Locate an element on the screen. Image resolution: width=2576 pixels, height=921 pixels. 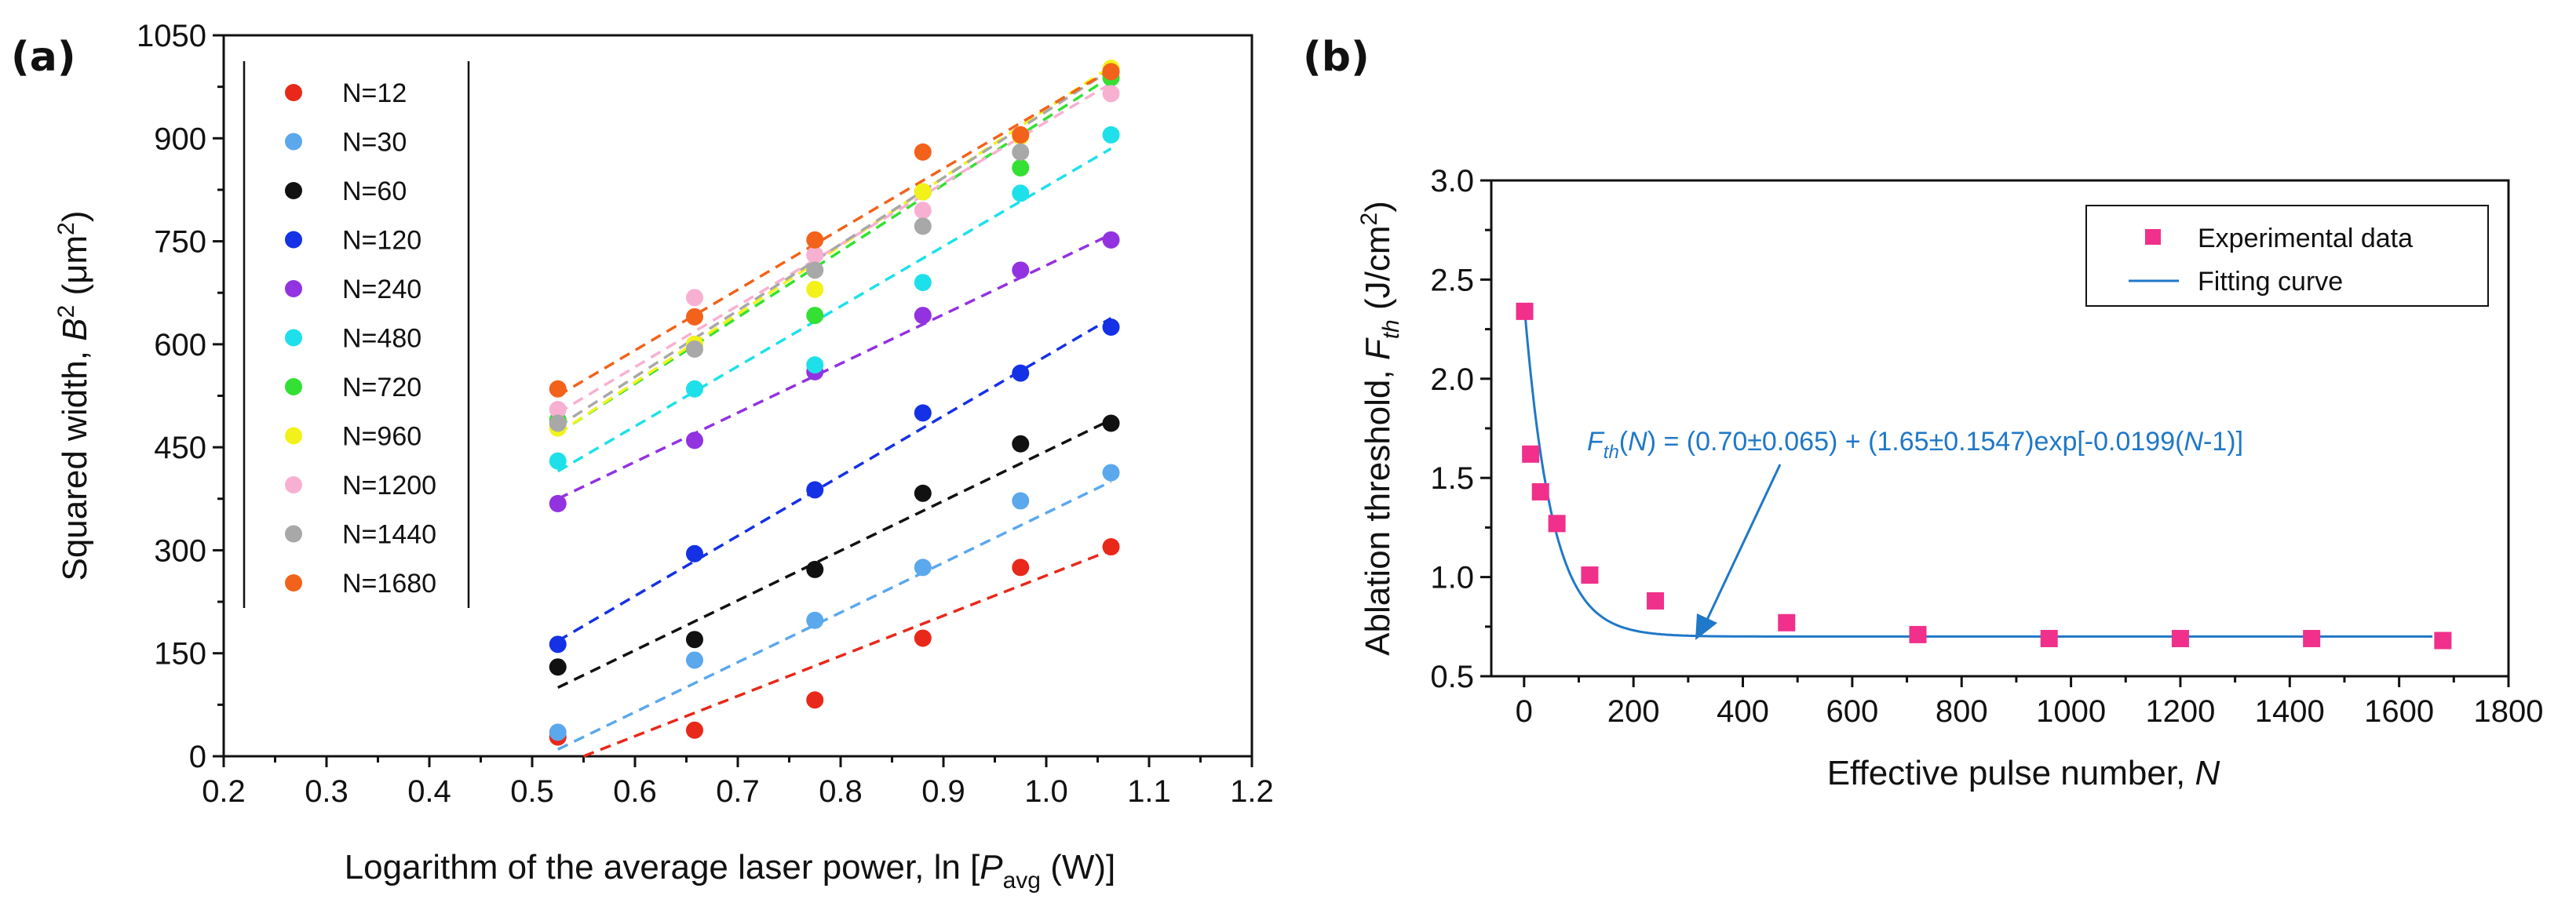
y-tick-label-b: 1.0 is located at coordinates (1452, 578).